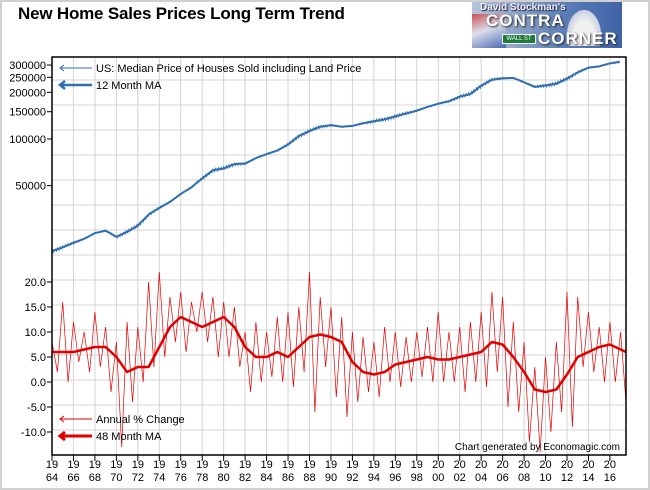 This screenshot has height=490, width=650. What do you see at coordinates (159, 478) in the screenshot?
I see `x-tick-label-year: 74` at bounding box center [159, 478].